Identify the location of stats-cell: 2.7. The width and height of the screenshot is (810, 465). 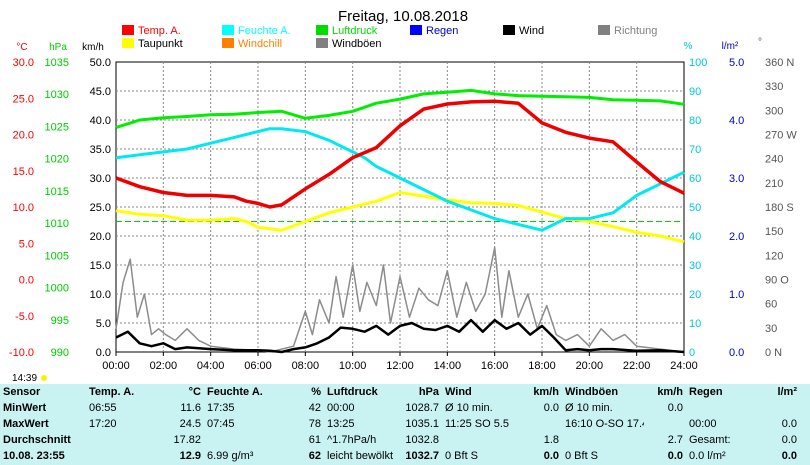
(675, 440).